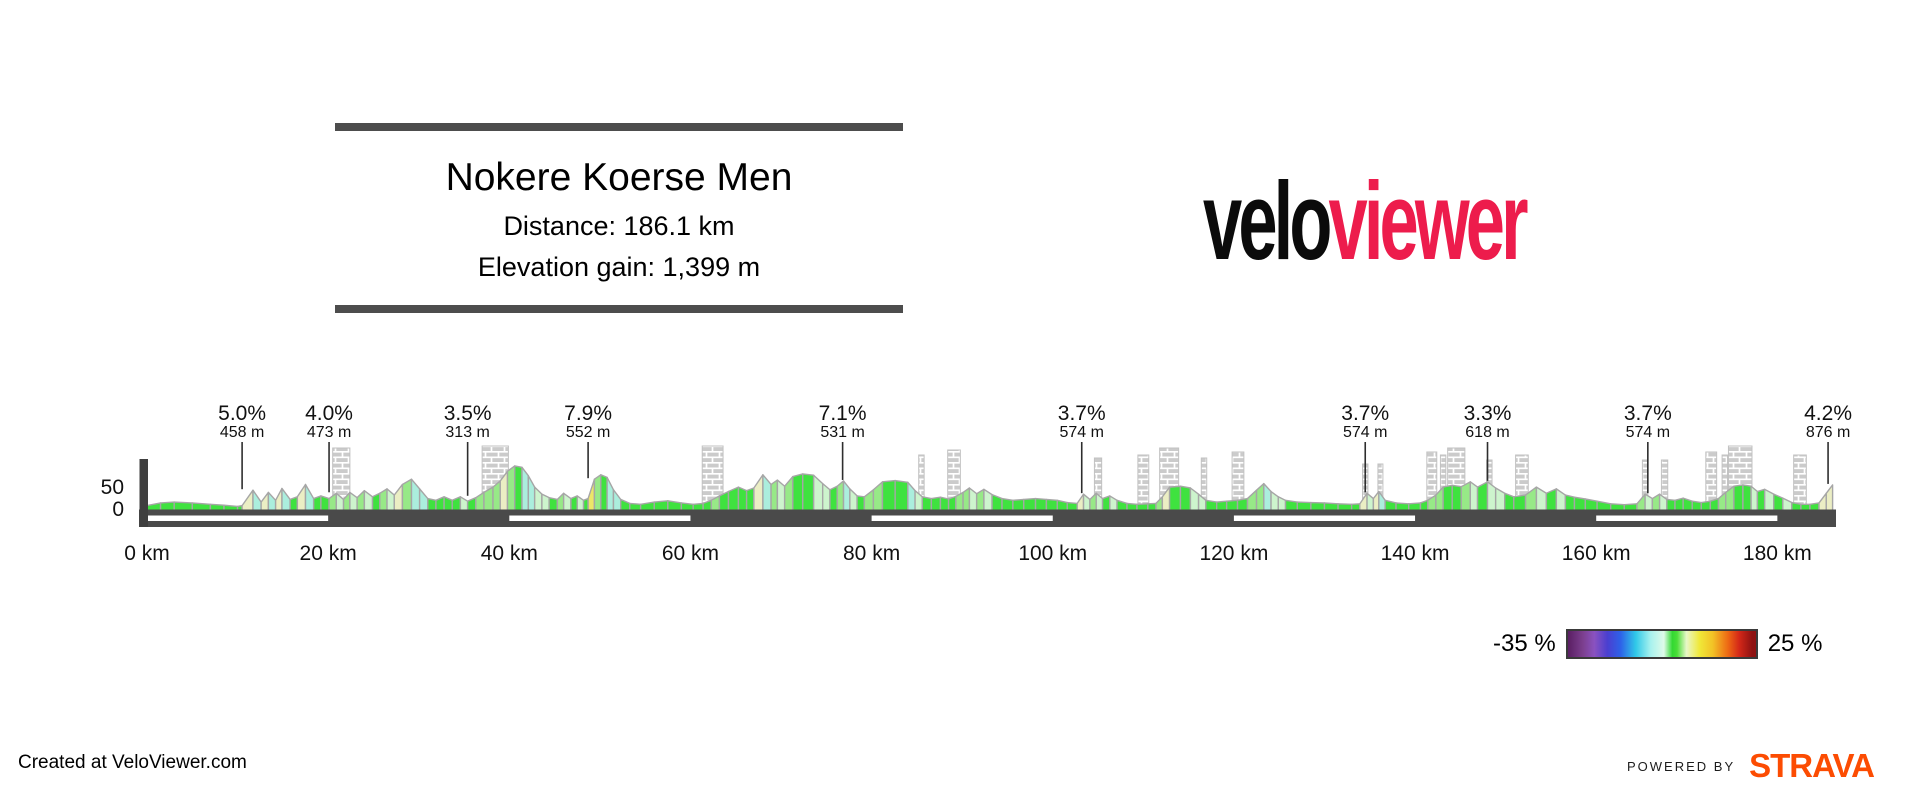 This screenshot has height=792, width=1910. Describe the element at coordinates (619, 127) in the screenshot. I see `title-divider-top` at that location.